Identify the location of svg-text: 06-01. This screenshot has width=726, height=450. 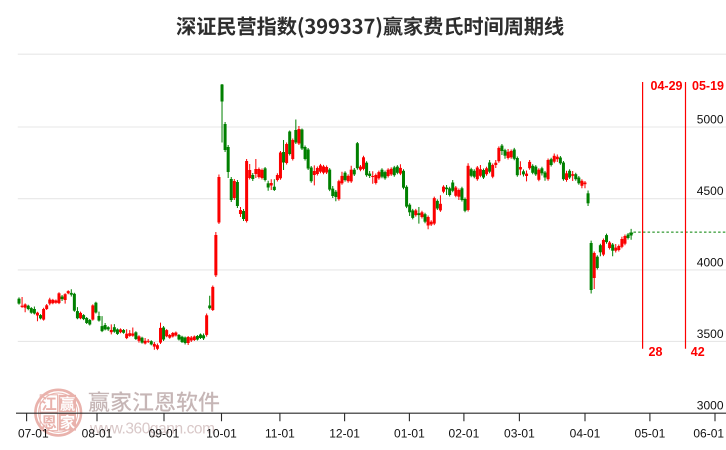
(708, 434).